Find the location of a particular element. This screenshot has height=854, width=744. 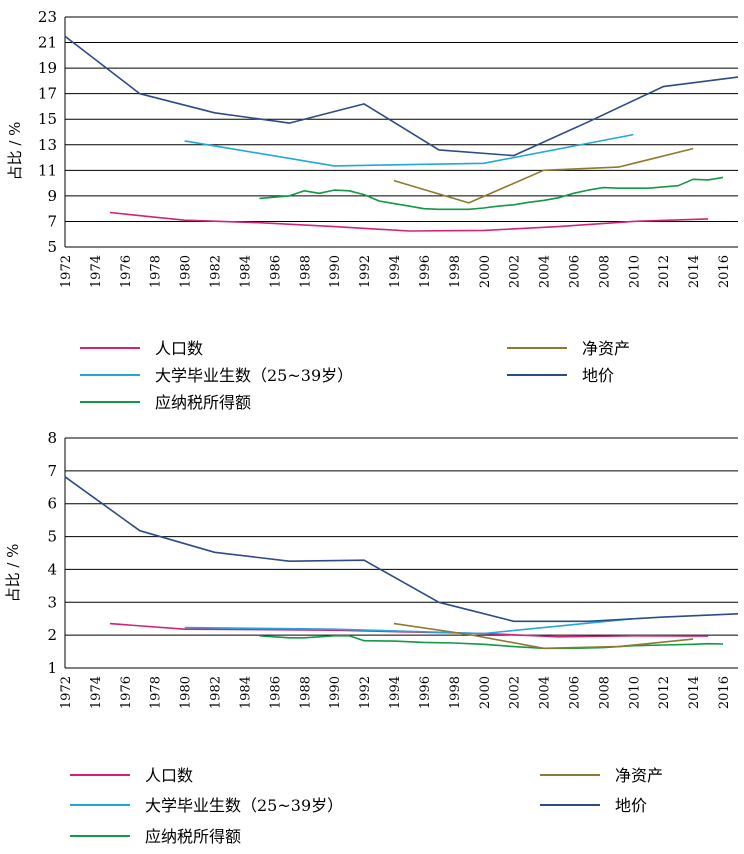

y-tick-label: 19 is located at coordinates (47, 68).